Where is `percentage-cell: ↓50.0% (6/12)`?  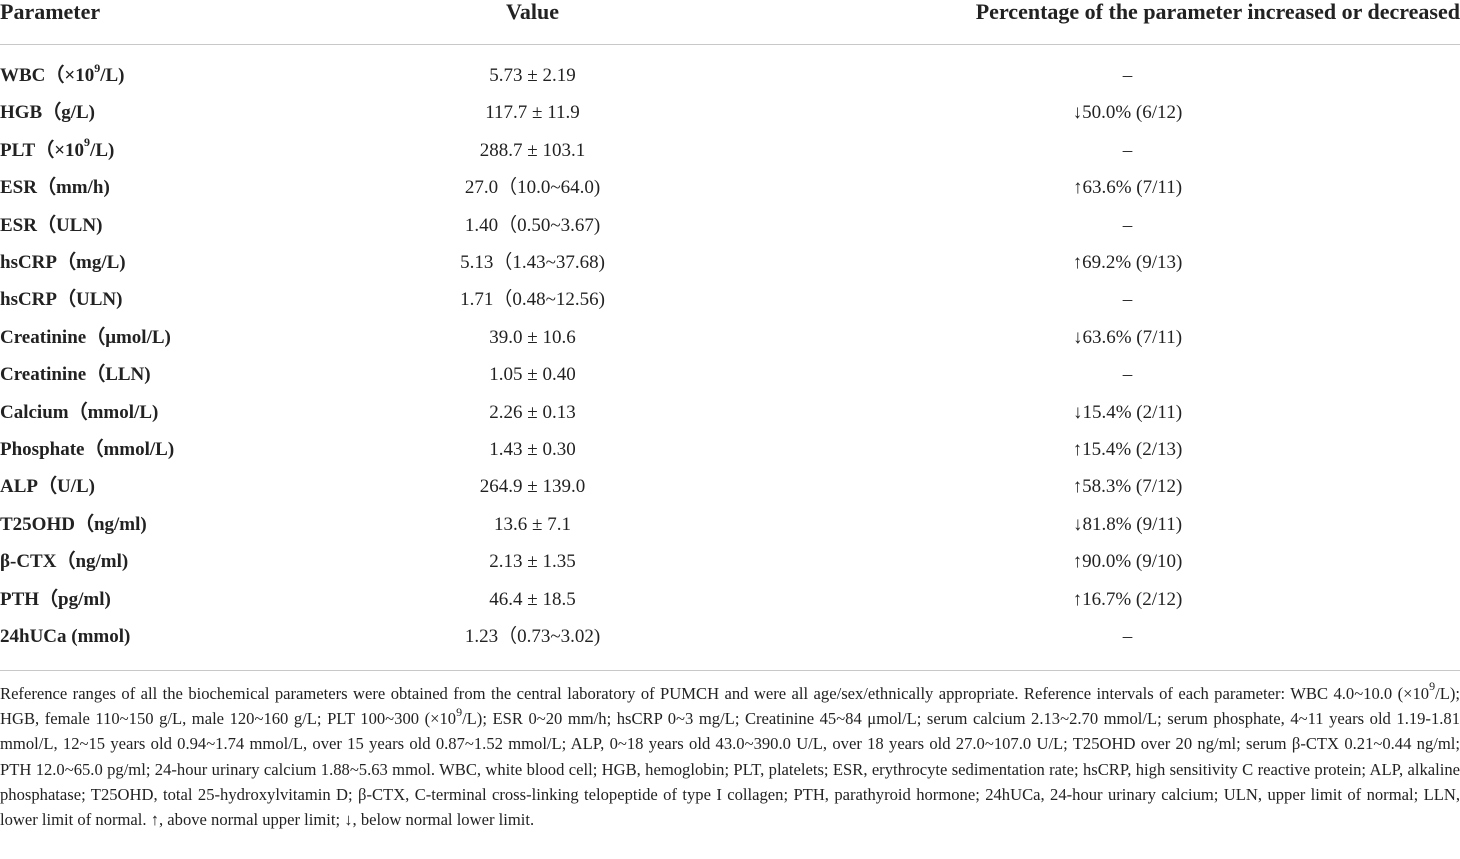
percentage-cell: ↓50.0% (6/12) is located at coordinates (1127, 113).